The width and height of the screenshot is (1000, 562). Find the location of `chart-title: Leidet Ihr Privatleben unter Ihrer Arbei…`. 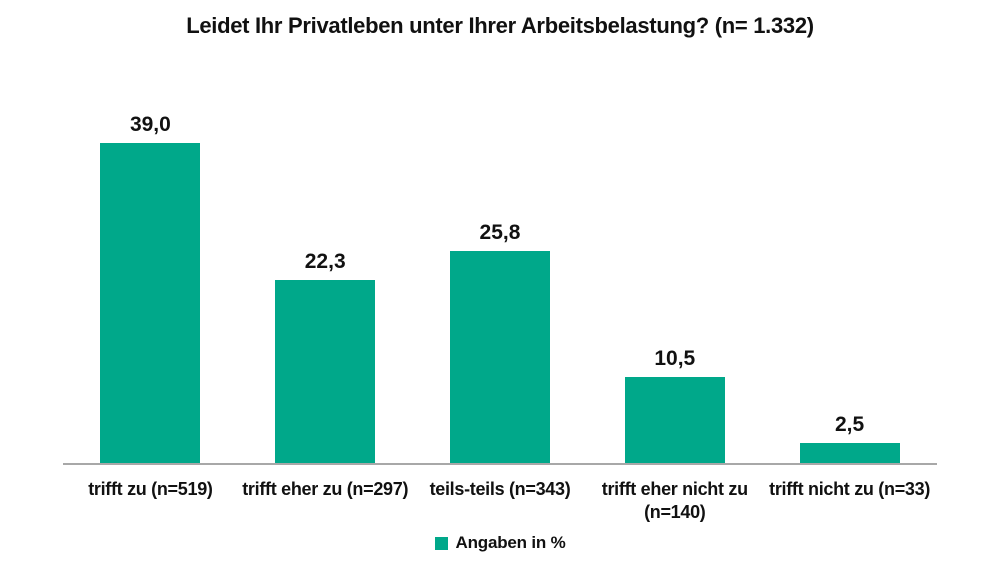

chart-title: Leidet Ihr Privatleben unter Ihrer Arbei… is located at coordinates (500, 25).